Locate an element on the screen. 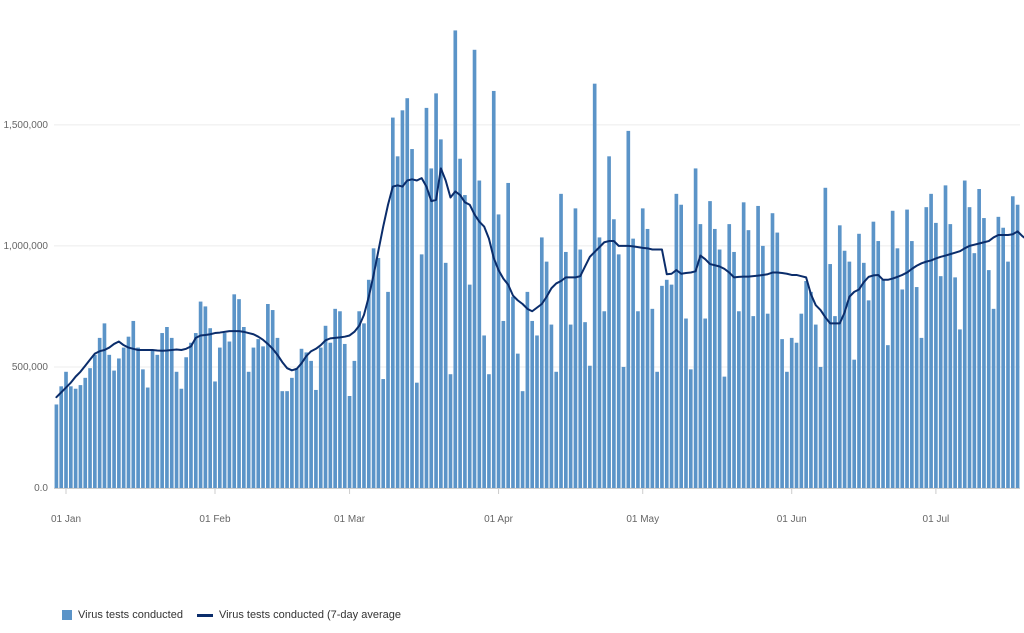  legend-item-bars: Virus tests conducted is located at coordinates (122, 615).